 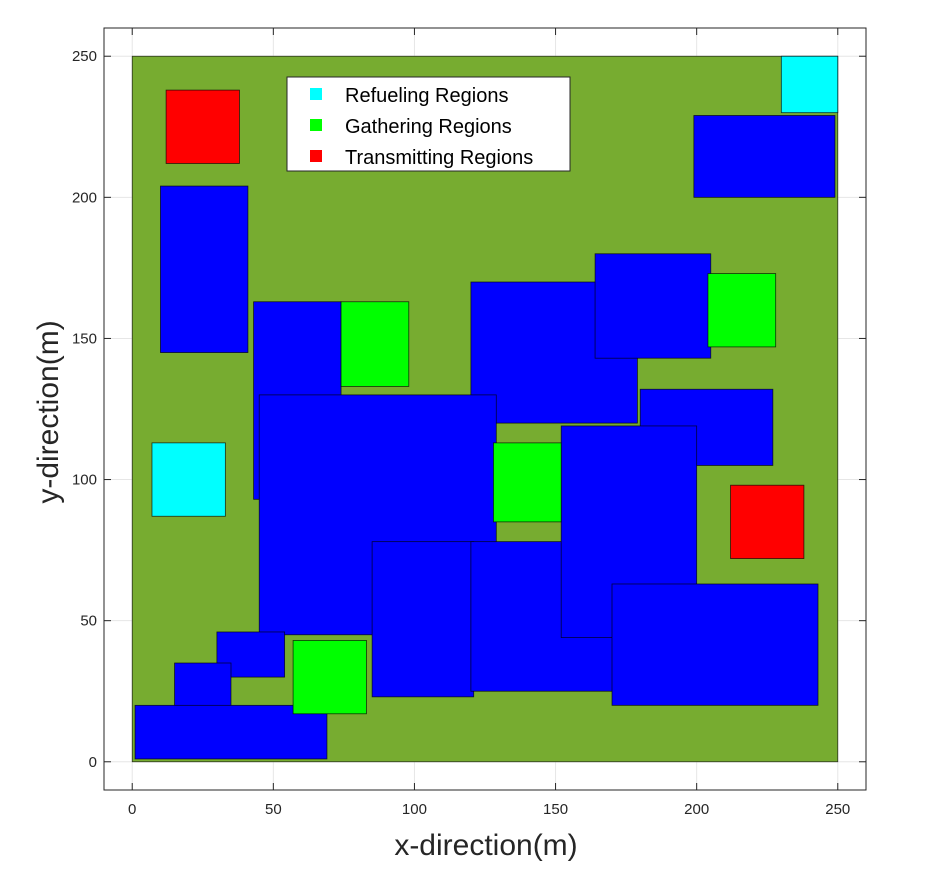 I want to click on legend-swatch-transmitting, so click(x=316, y=156).